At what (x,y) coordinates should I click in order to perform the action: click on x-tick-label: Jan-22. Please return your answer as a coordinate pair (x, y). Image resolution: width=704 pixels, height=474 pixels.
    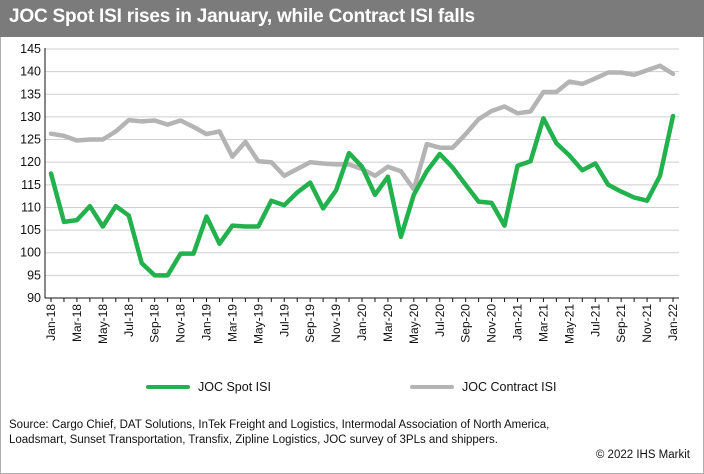
    Looking at the image, I should click on (673, 322).